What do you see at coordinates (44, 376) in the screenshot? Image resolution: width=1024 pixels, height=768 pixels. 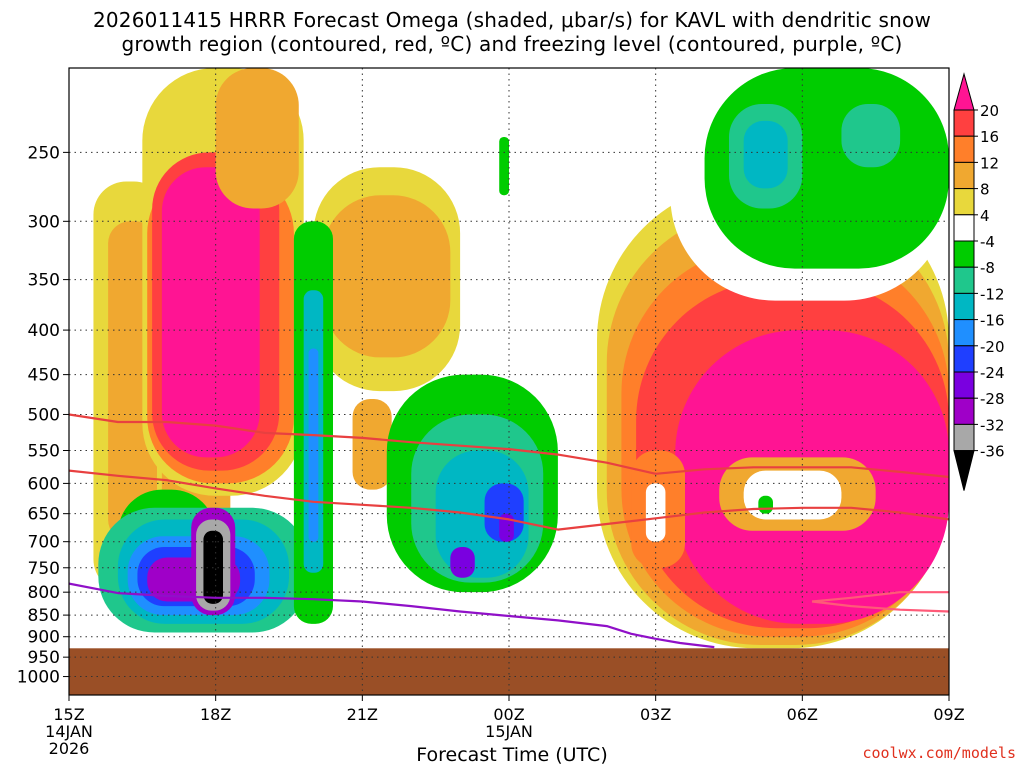 I see `y-tick-label: 450` at bounding box center [44, 376].